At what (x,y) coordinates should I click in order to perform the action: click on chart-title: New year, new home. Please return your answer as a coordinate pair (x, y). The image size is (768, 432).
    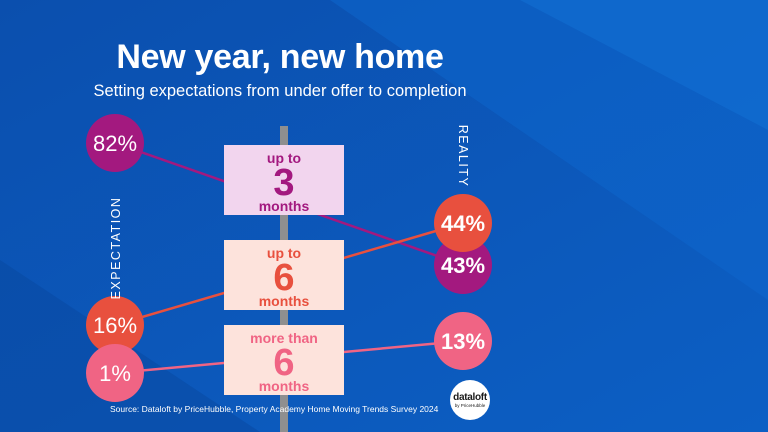
    Looking at the image, I should click on (280, 57).